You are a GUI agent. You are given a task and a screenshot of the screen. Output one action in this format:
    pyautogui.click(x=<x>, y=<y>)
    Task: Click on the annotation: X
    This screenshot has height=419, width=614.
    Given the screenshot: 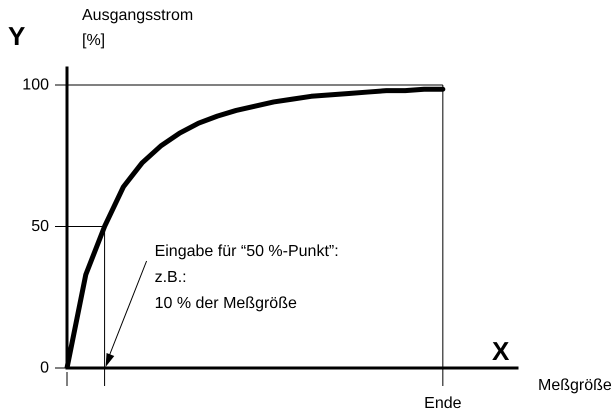 What is the action you would take?
    pyautogui.click(x=501, y=351)
    